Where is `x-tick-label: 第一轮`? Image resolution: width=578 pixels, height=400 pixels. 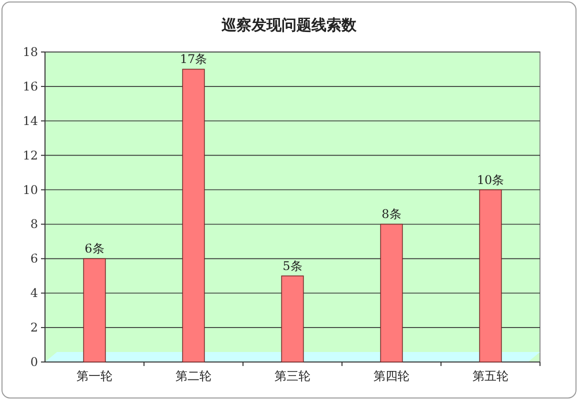
x-tick-label: 第一轮 is located at coordinates (94, 376).